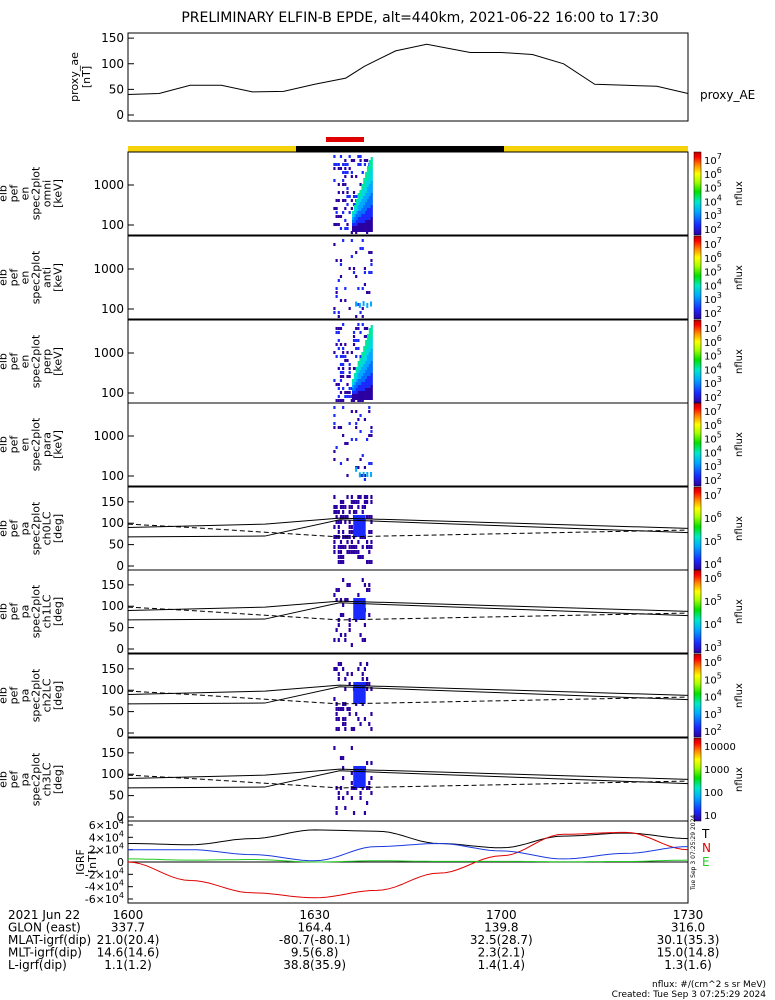 The image size is (775, 1000). Describe the element at coordinates (47, 528) in the screenshot. I see `panel-ylabel-line: ch0LC` at that location.